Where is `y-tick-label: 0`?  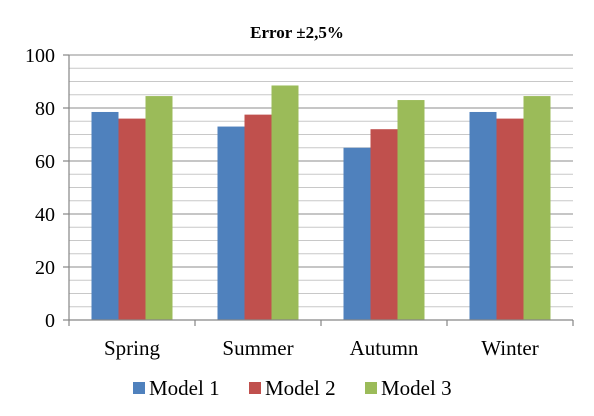
y-tick-label: 0 is located at coordinates (50, 321).